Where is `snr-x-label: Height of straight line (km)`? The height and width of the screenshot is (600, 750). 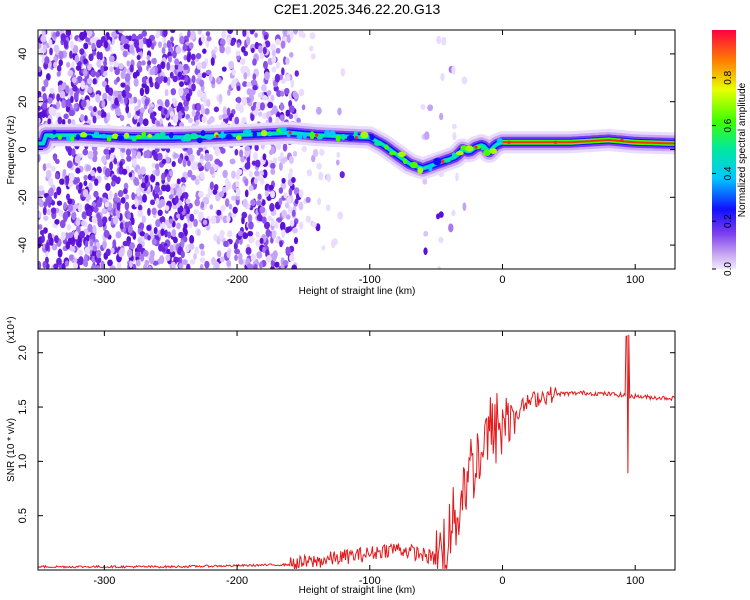
snr-x-label: Height of straight line (km) is located at coordinates (357, 590).